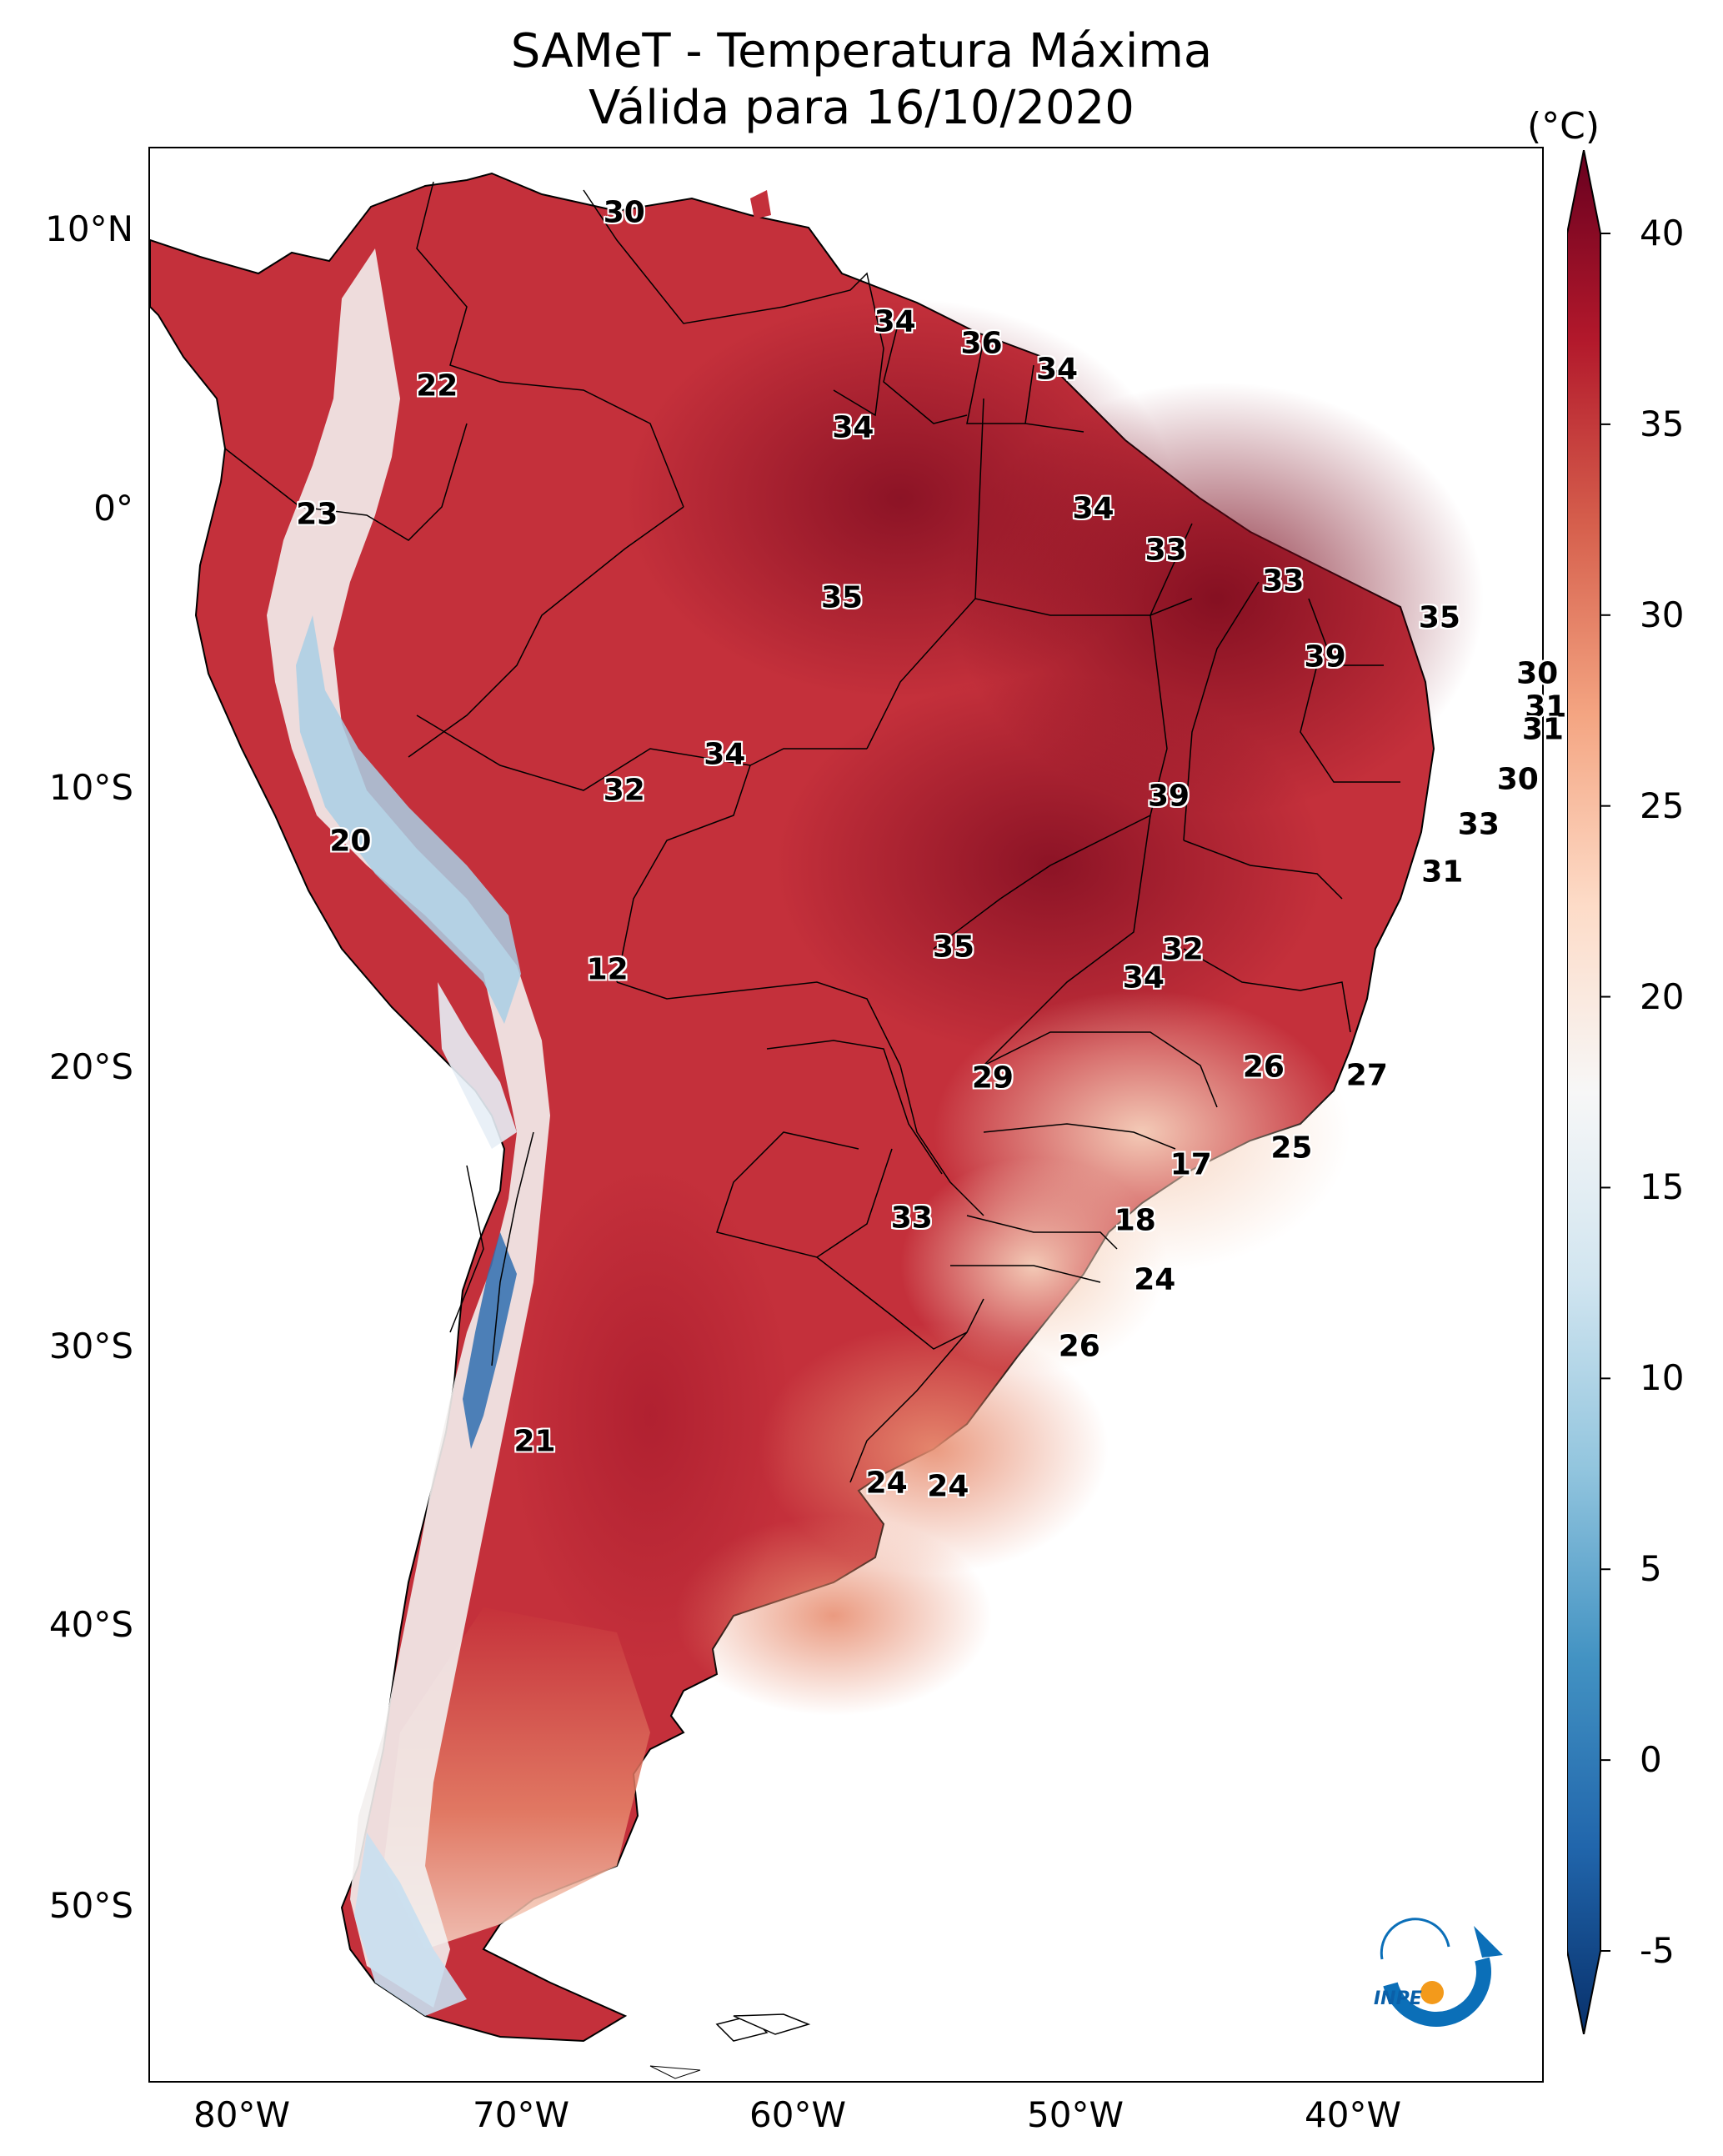 The height and width of the screenshot is (2156, 1723). What do you see at coordinates (1398, 1998) in the screenshot?
I see `inpe-logo-text: INPE` at bounding box center [1398, 1998].